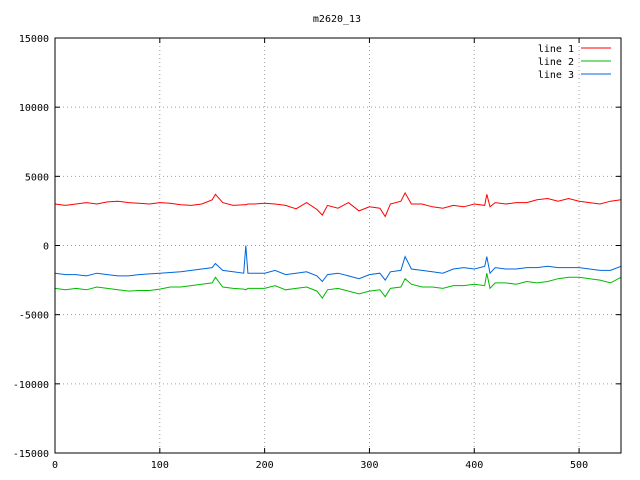 This screenshot has width=640, height=480. I want to click on legend-label-2: line 2, so click(556, 62).